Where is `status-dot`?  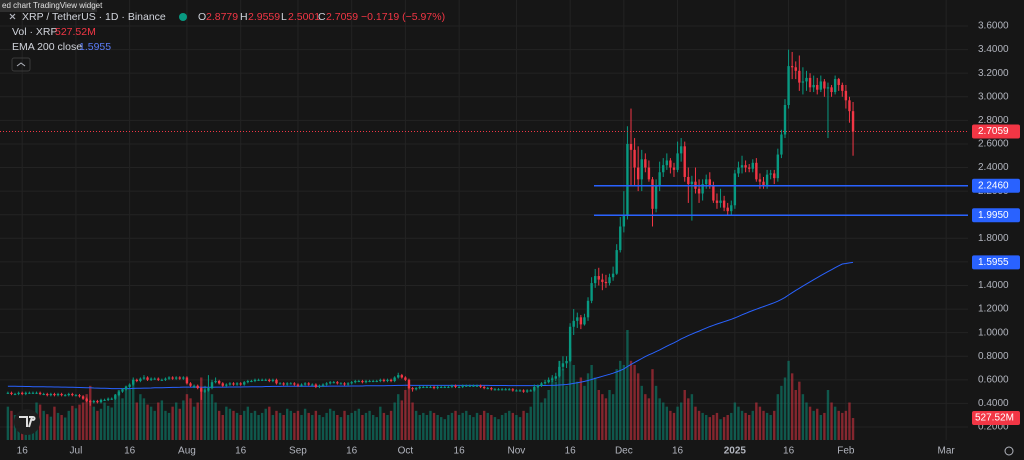 status-dot is located at coordinates (183, 17).